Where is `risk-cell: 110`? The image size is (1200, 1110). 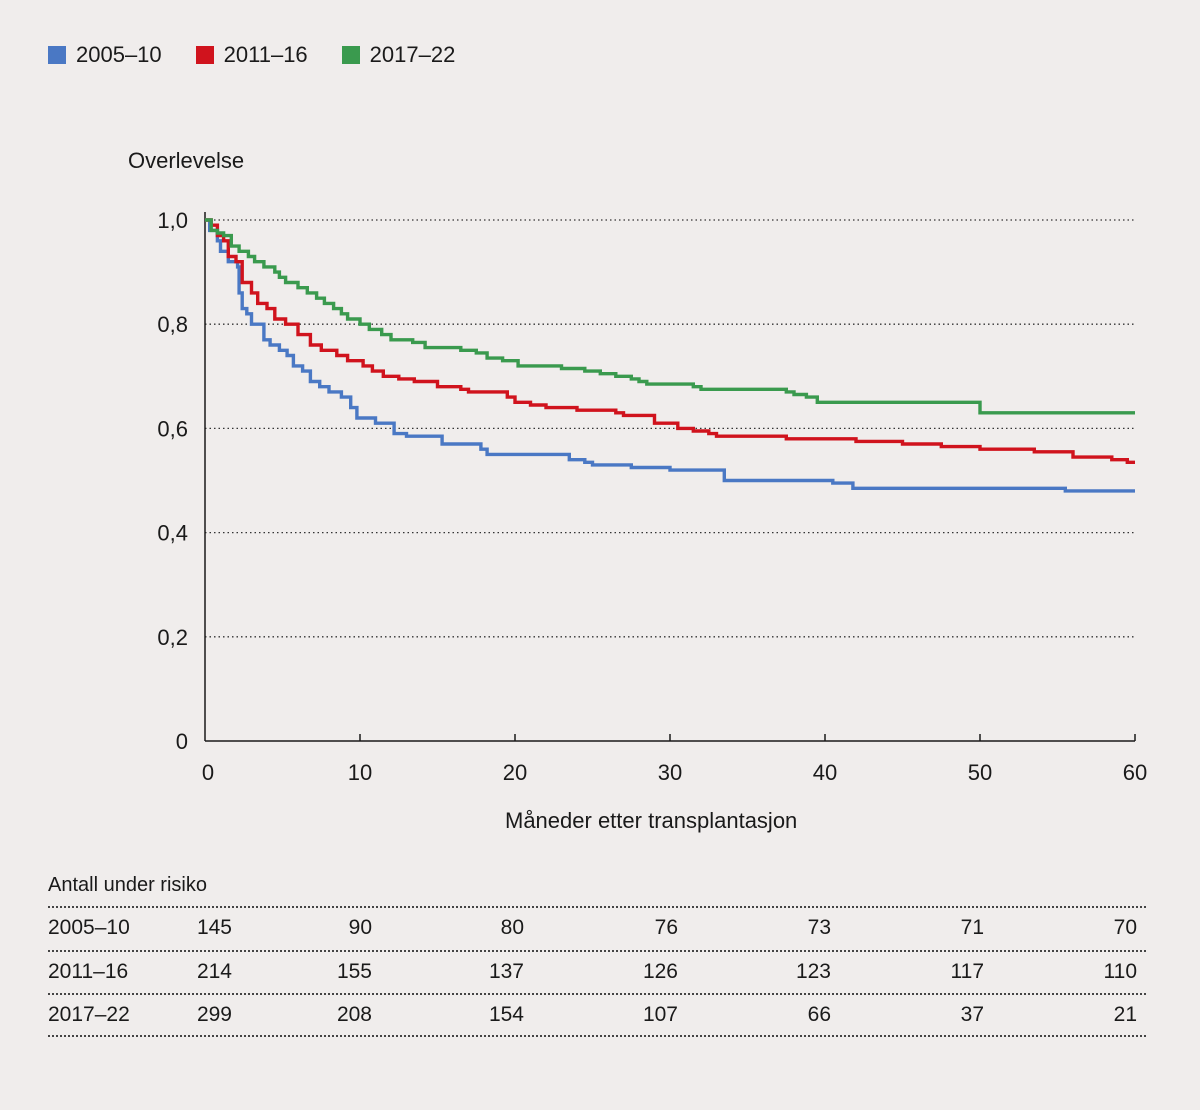 risk-cell: 110 is located at coordinates (1120, 971).